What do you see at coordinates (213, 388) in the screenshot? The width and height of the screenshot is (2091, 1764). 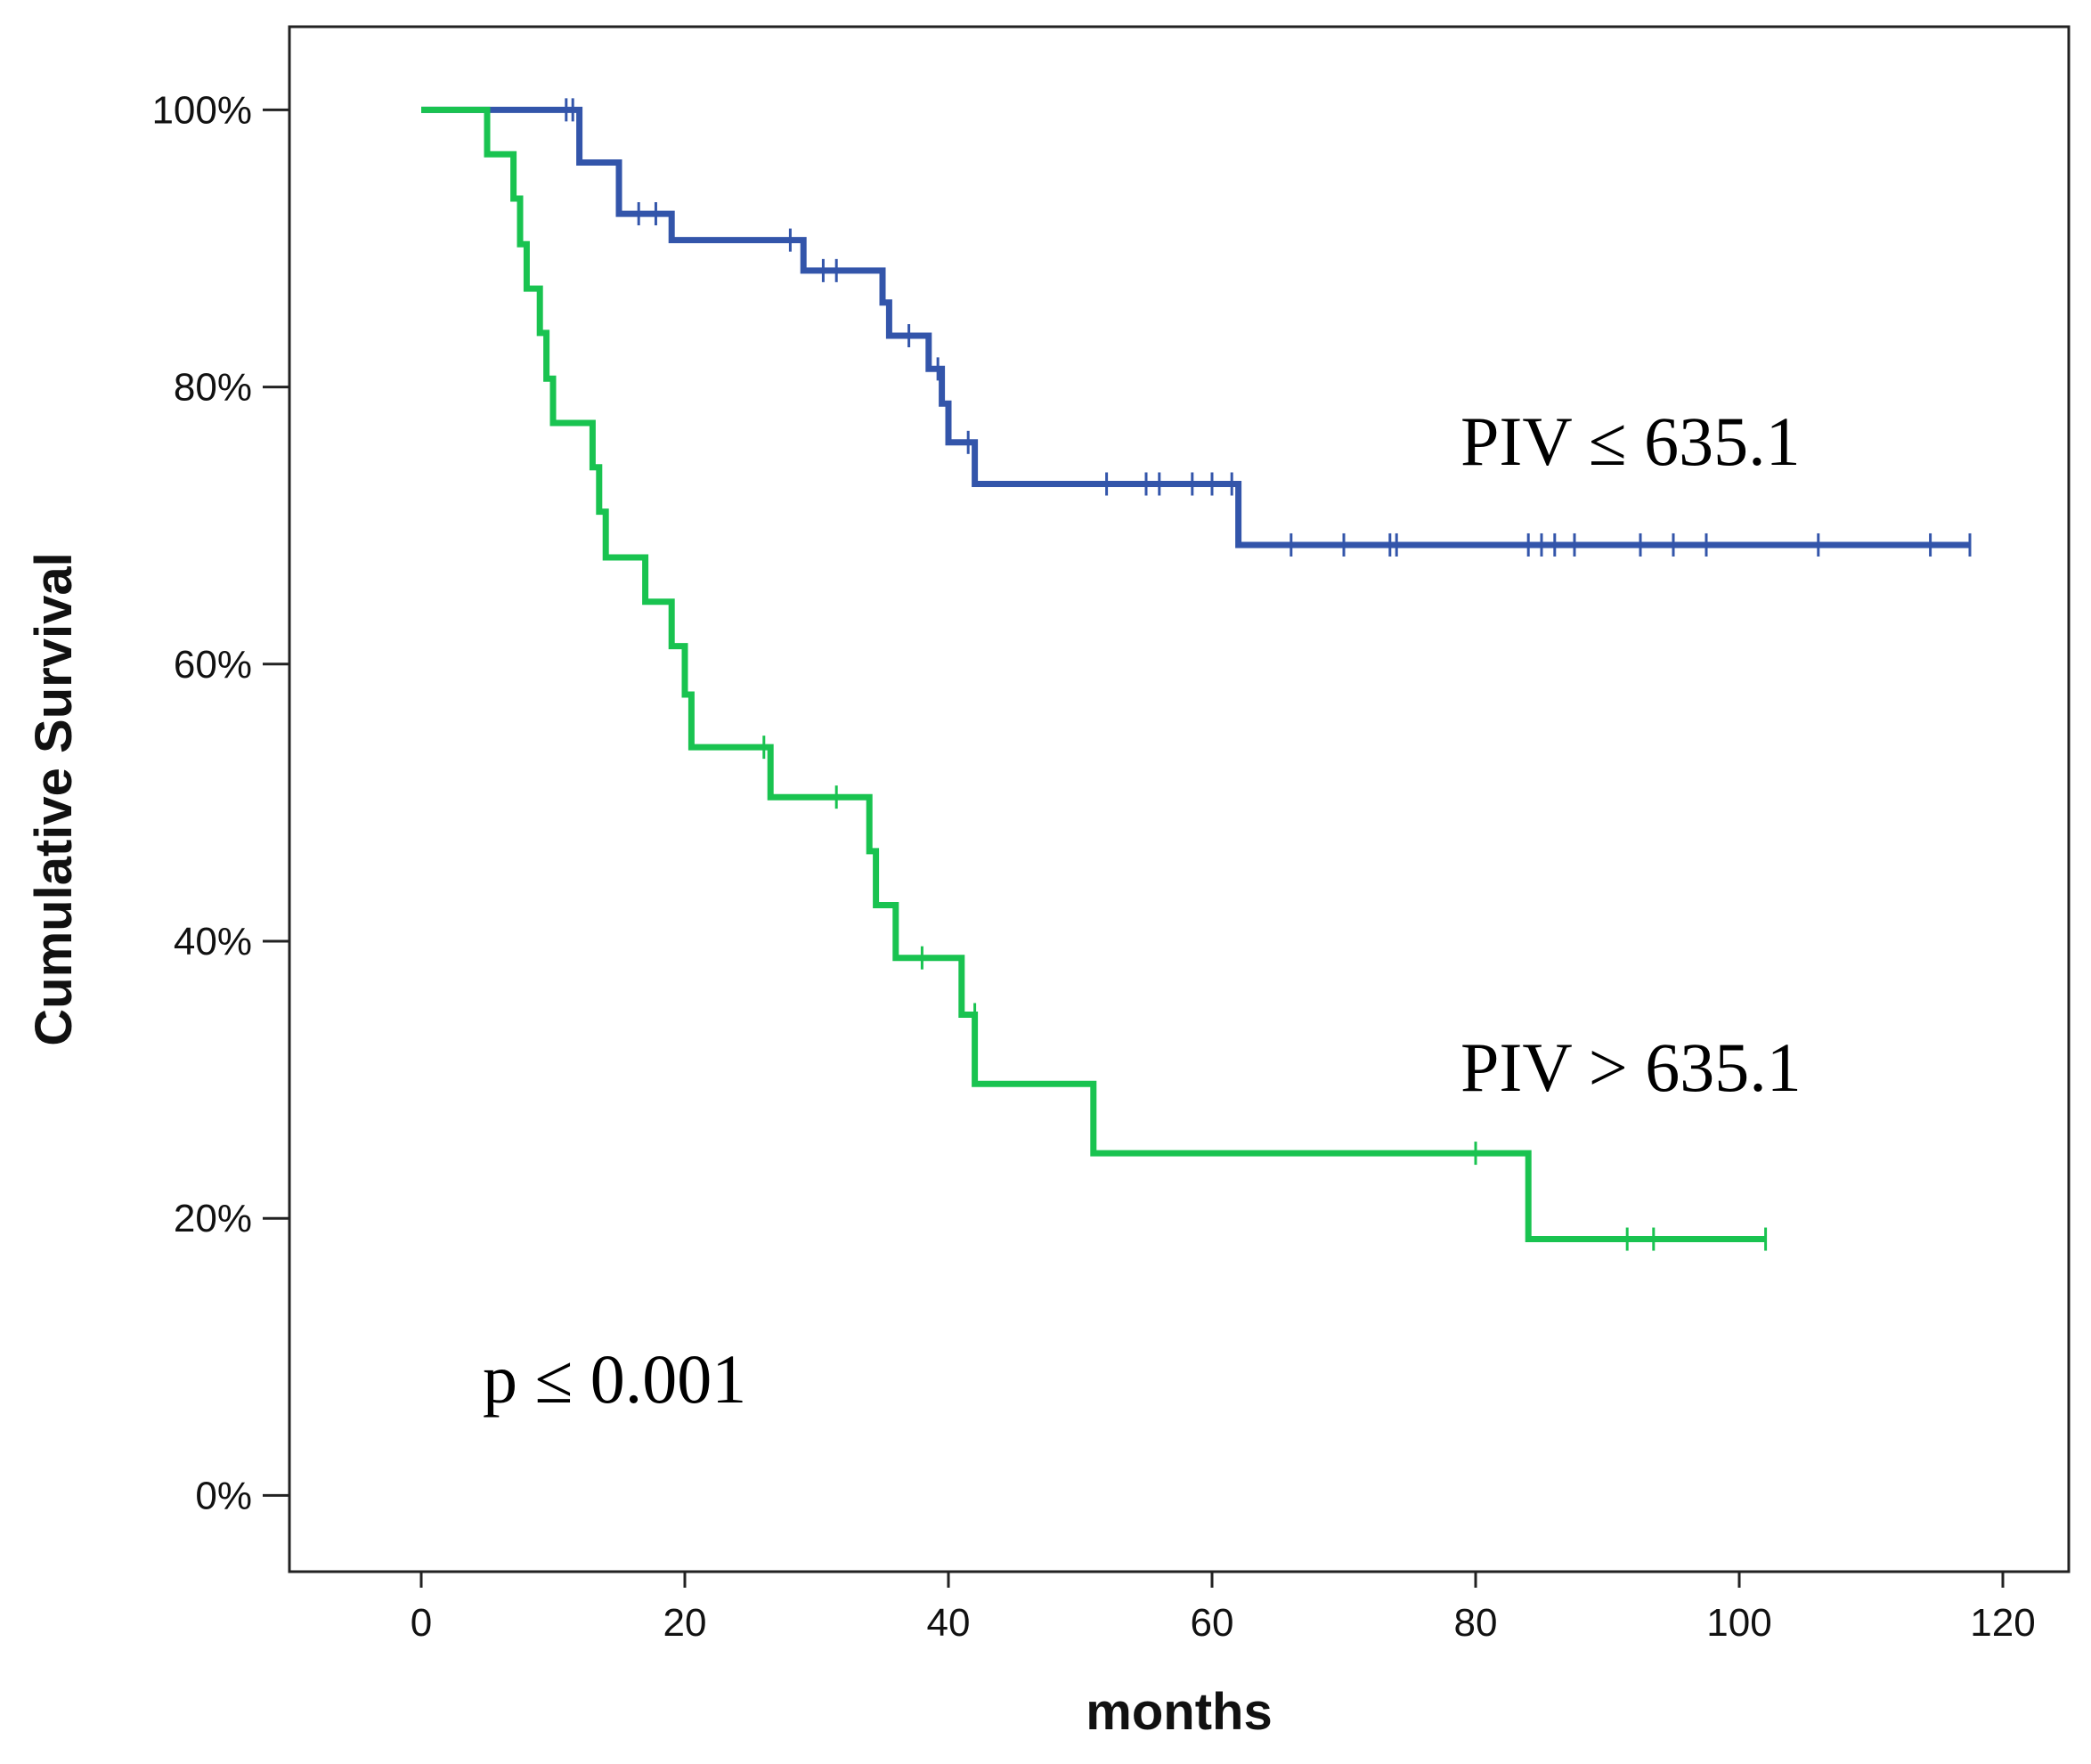 I see `y-tick-label: 80%` at bounding box center [213, 388].